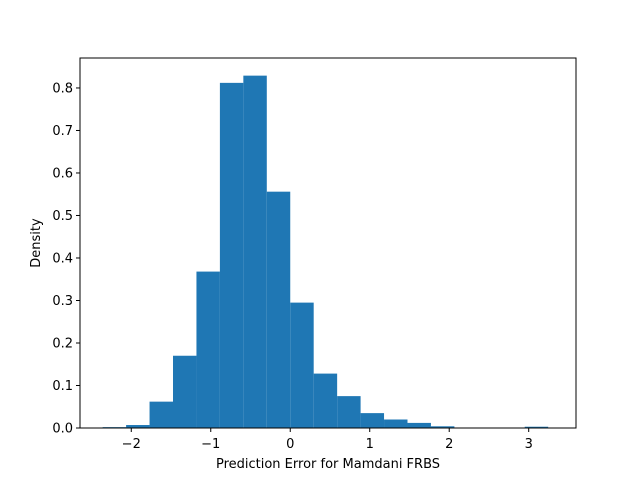 The width and height of the screenshot is (640, 480). I want to click on y-tick-label-3: 0.3, so click(62, 301).